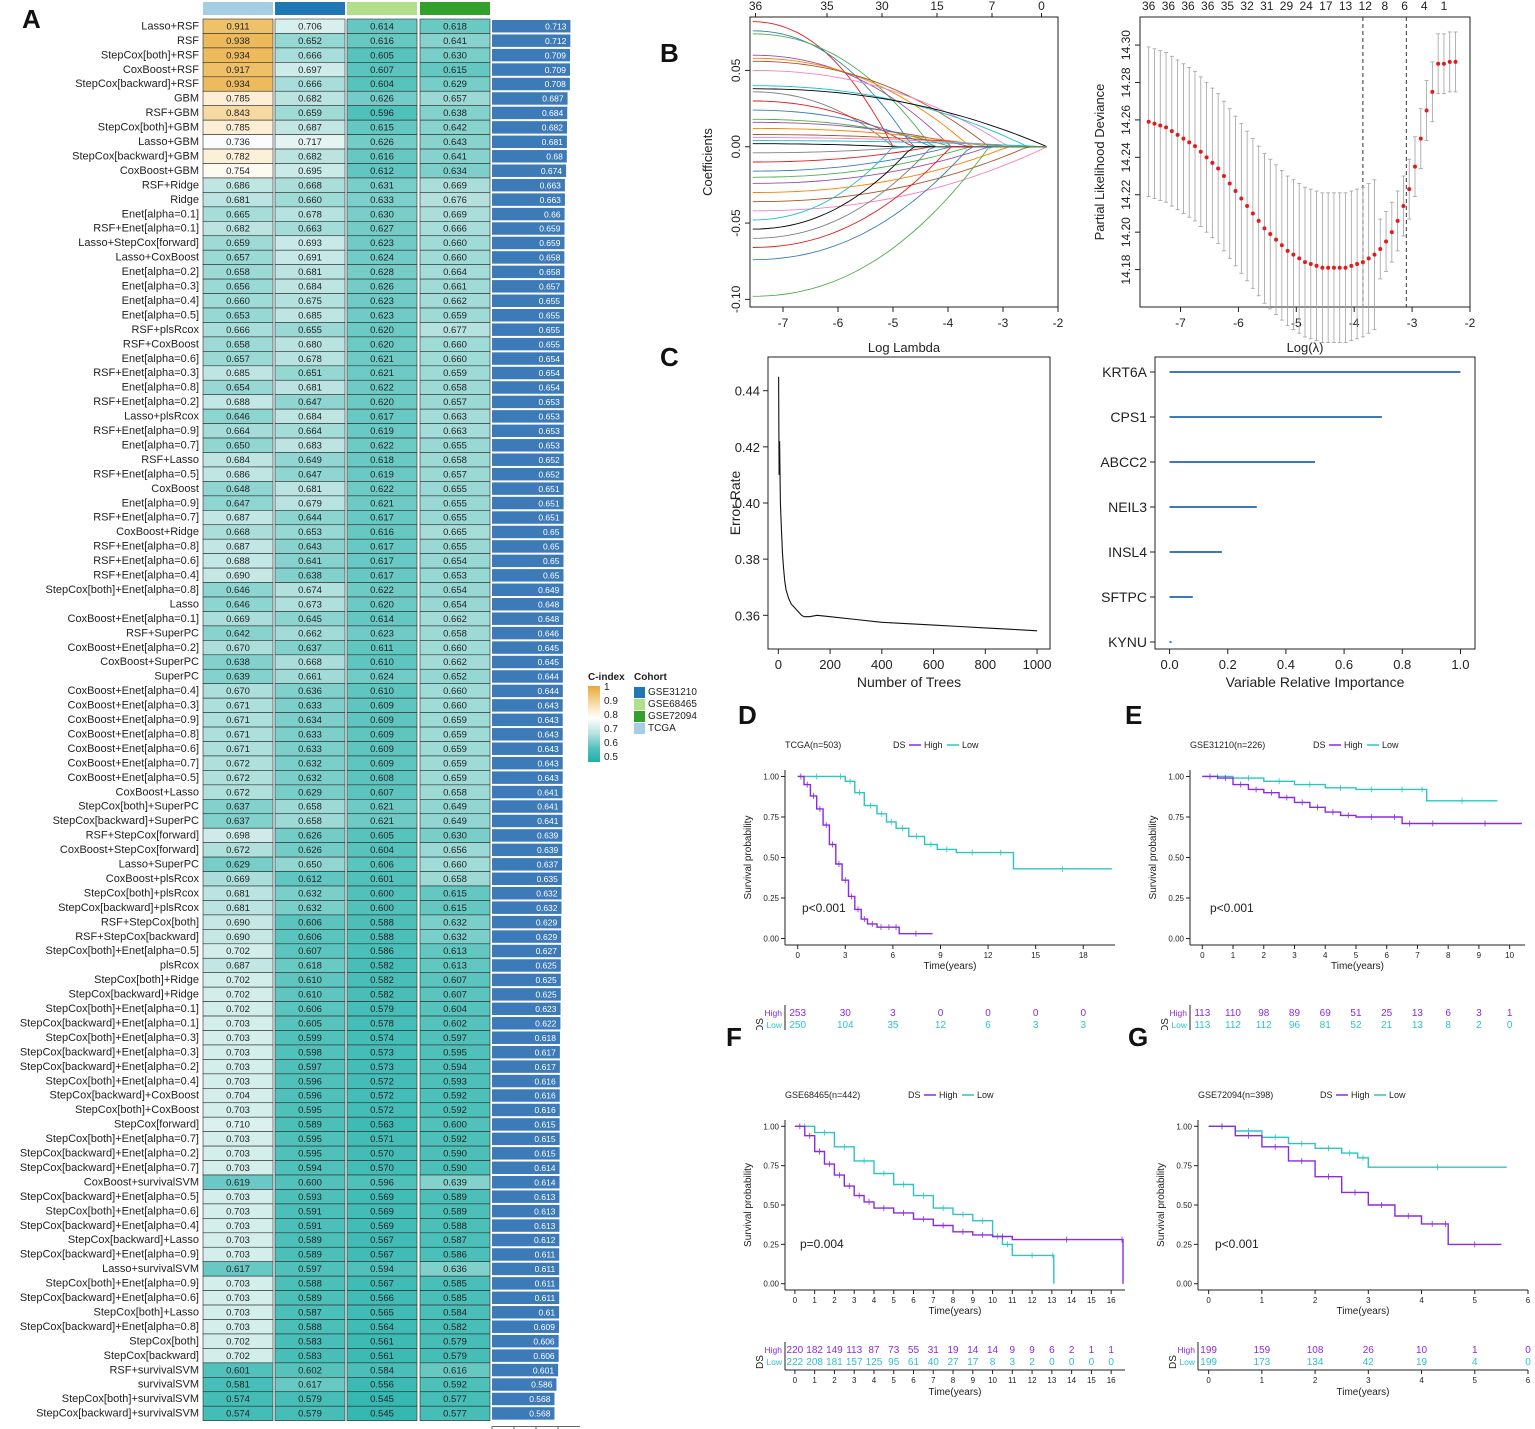 The height and width of the screenshot is (1429, 1535). Describe the element at coordinates (160, 388) in the screenshot. I see `model-name-label: Enet[alpha=0.8]` at that location.